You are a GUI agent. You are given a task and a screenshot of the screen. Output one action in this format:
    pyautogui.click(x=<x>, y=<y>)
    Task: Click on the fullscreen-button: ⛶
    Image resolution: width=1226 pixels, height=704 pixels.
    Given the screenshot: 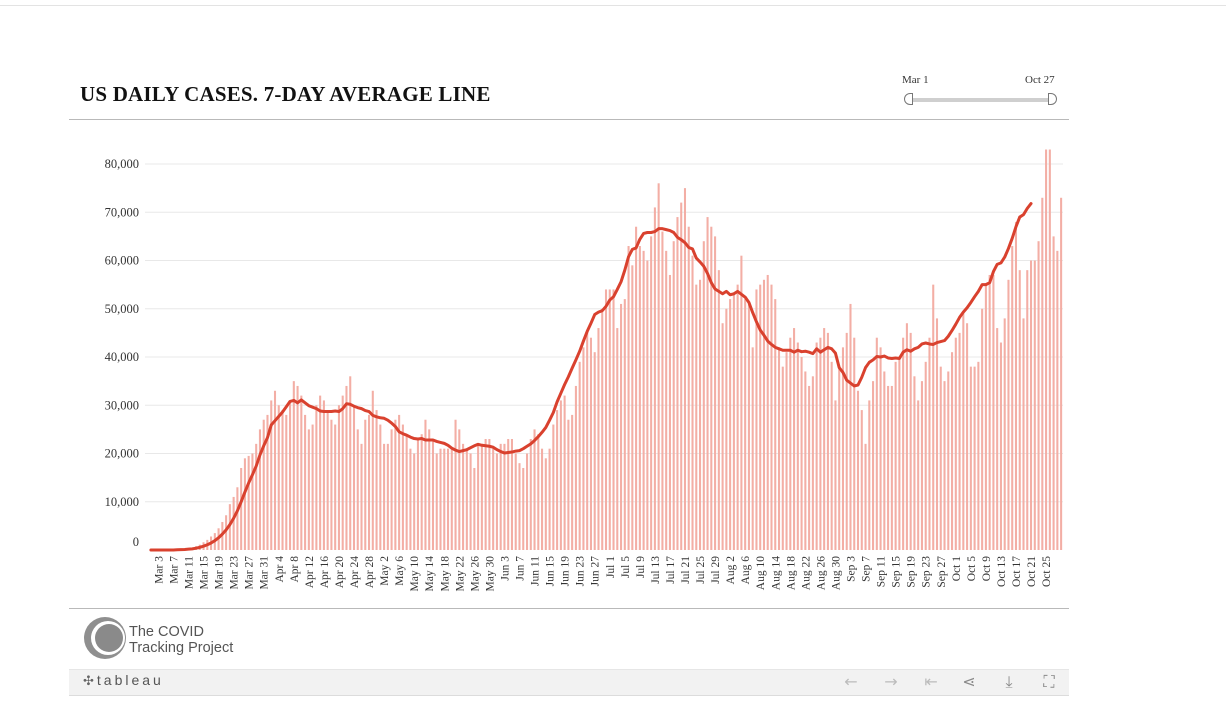 What is the action you would take?
    pyautogui.click(x=1049, y=682)
    